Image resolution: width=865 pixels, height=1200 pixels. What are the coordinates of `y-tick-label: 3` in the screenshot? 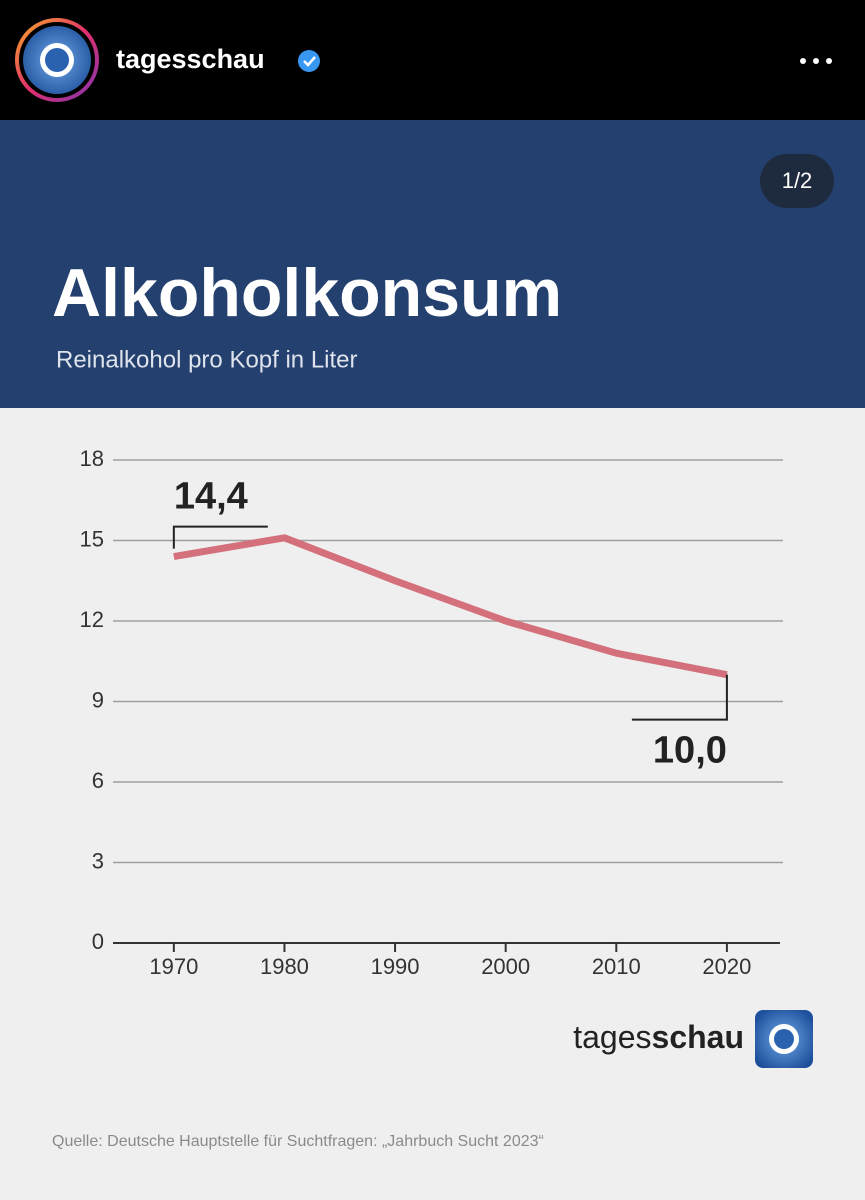 It's located at (98, 860).